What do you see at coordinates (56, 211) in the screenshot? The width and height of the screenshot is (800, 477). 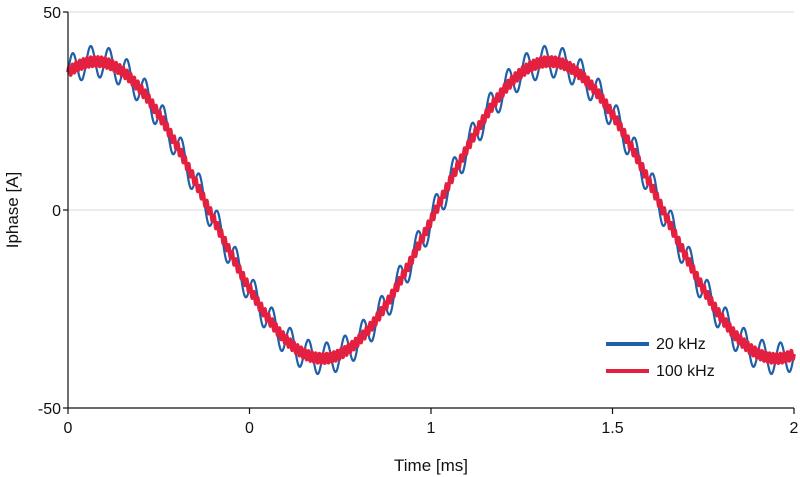 I see `y-tick-label-1: 0` at bounding box center [56, 211].